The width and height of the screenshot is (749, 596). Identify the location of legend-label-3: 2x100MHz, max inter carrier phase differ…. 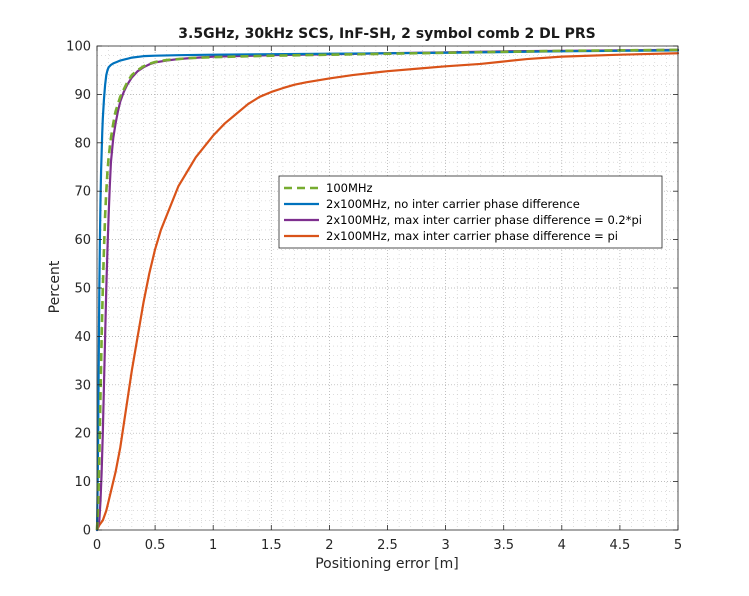
(484, 220).